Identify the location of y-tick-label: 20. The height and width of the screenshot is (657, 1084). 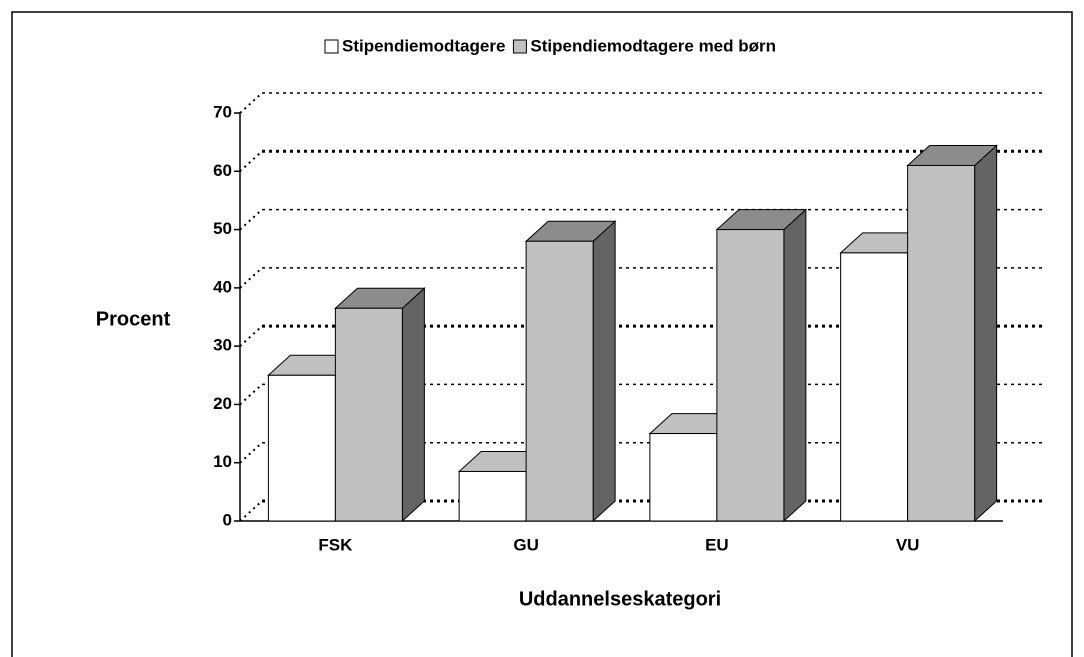
(222, 403).